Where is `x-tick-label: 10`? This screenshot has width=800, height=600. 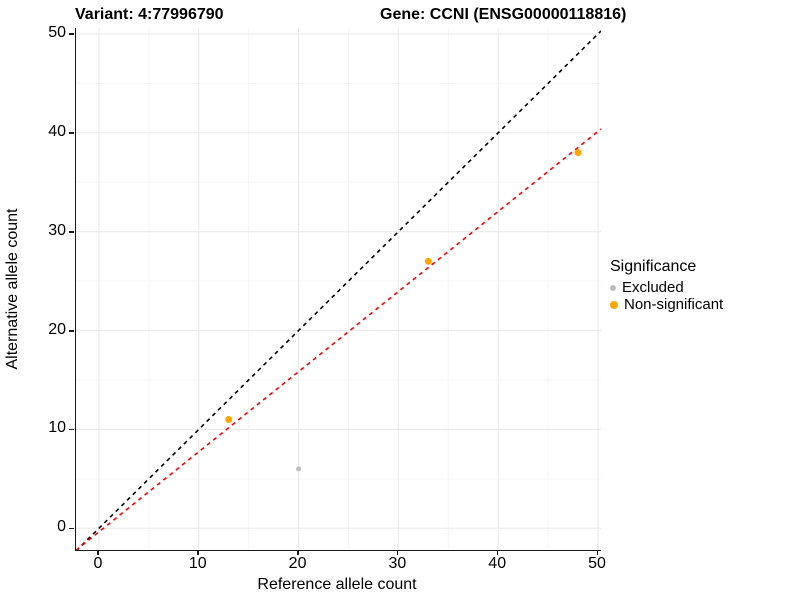 x-tick-label: 10 is located at coordinates (197, 563).